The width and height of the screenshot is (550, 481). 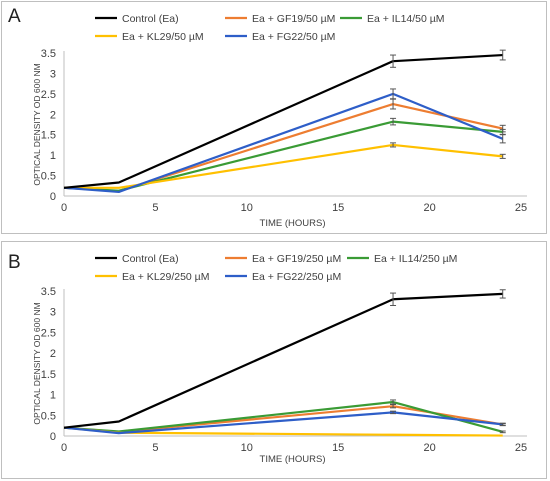 I want to click on legend-entry: Ea + KL29/250 µM, so click(x=152, y=277).